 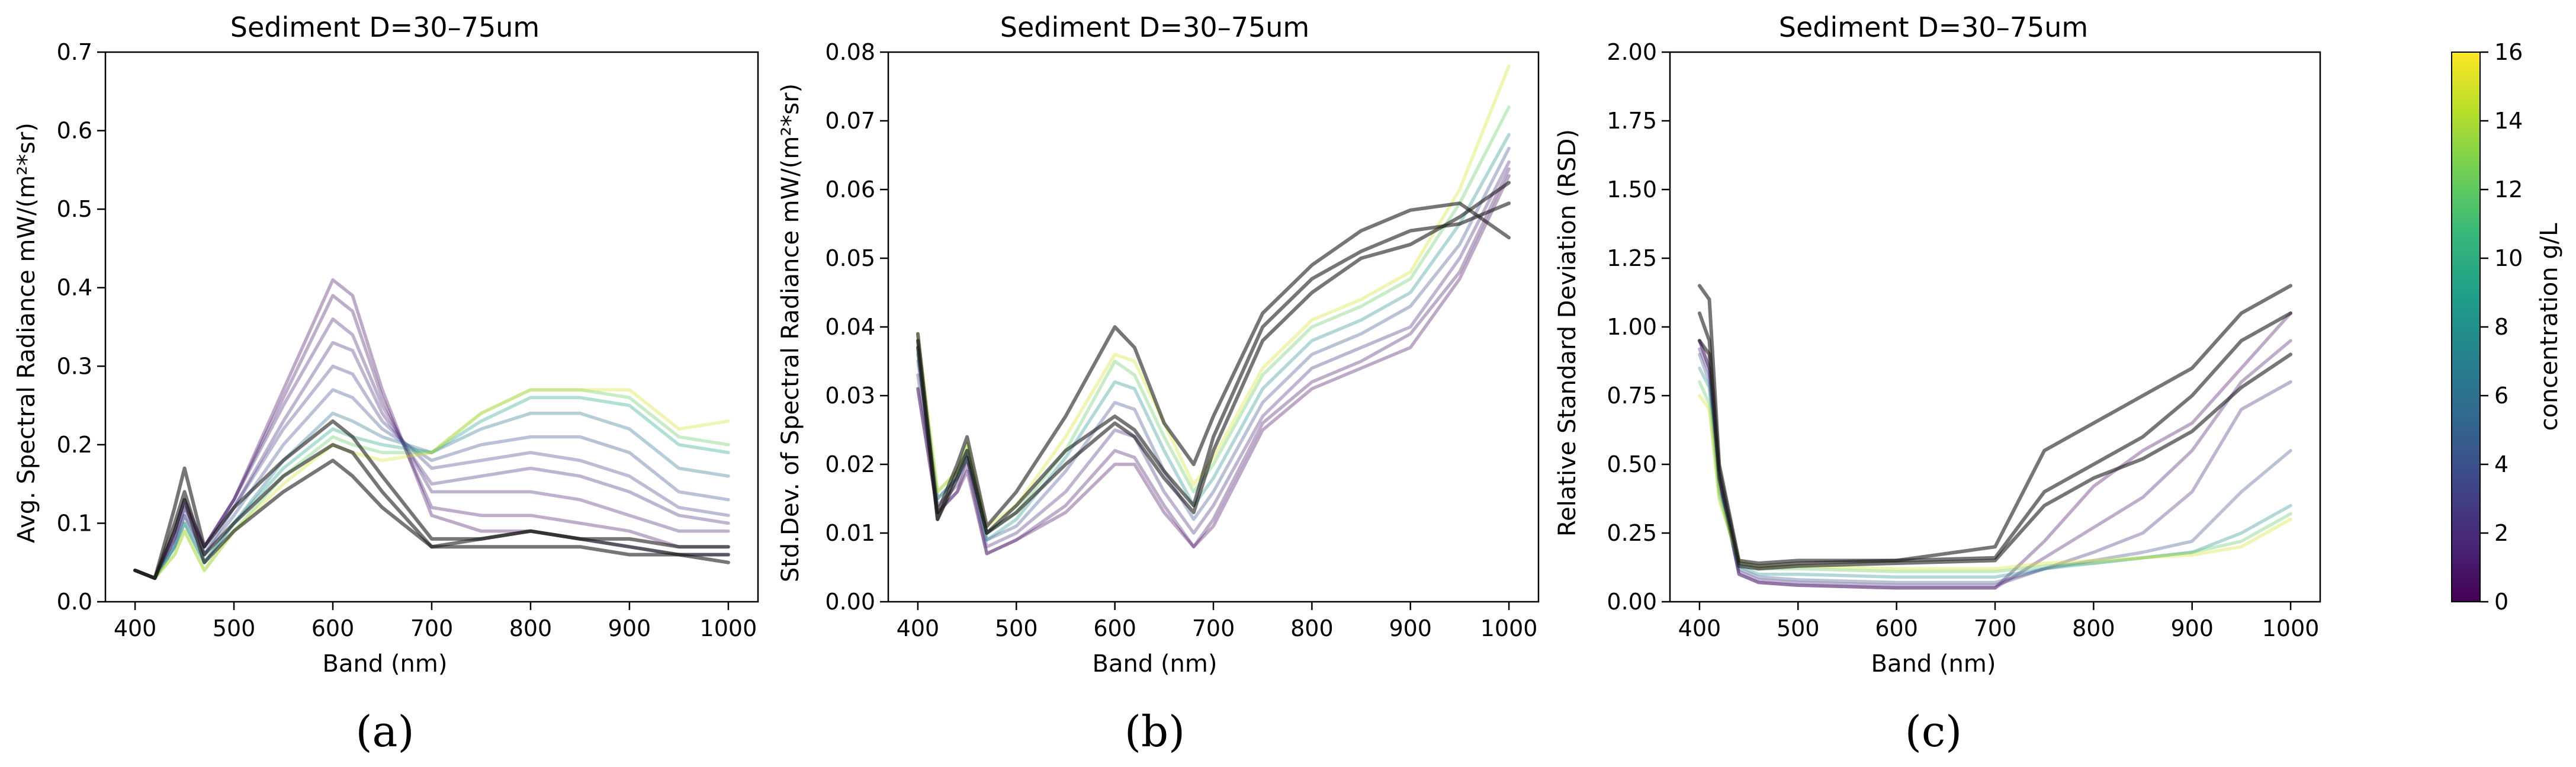 What do you see at coordinates (850, 327) in the screenshot?
I see `panel-b-y-tick-label: 0.04` at bounding box center [850, 327].